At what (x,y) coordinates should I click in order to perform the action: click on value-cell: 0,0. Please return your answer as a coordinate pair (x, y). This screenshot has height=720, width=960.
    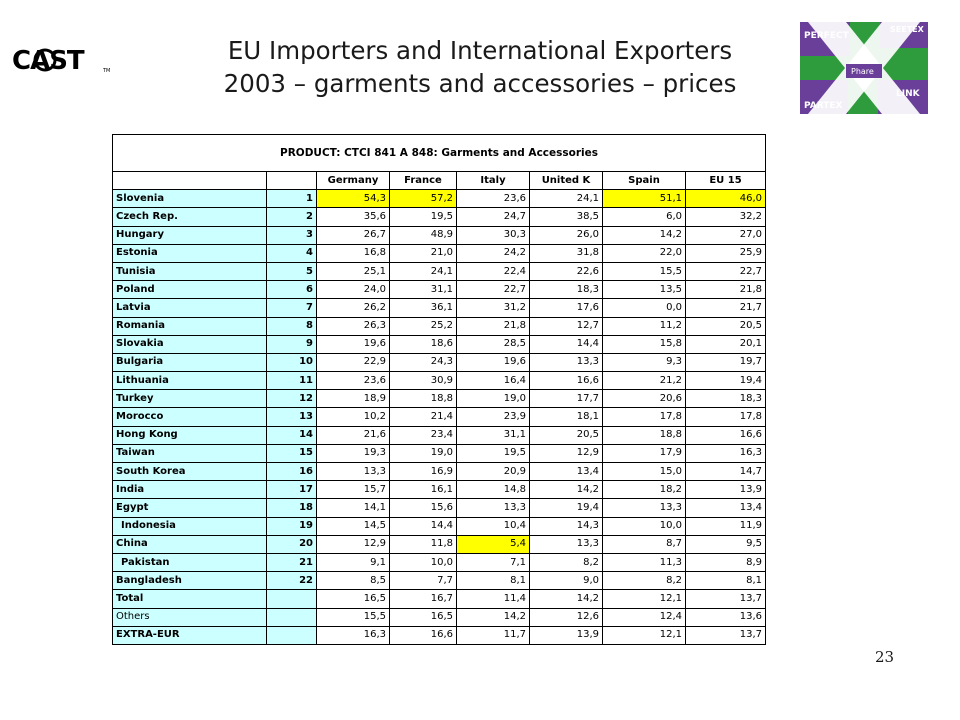
    Looking at the image, I should click on (644, 308).